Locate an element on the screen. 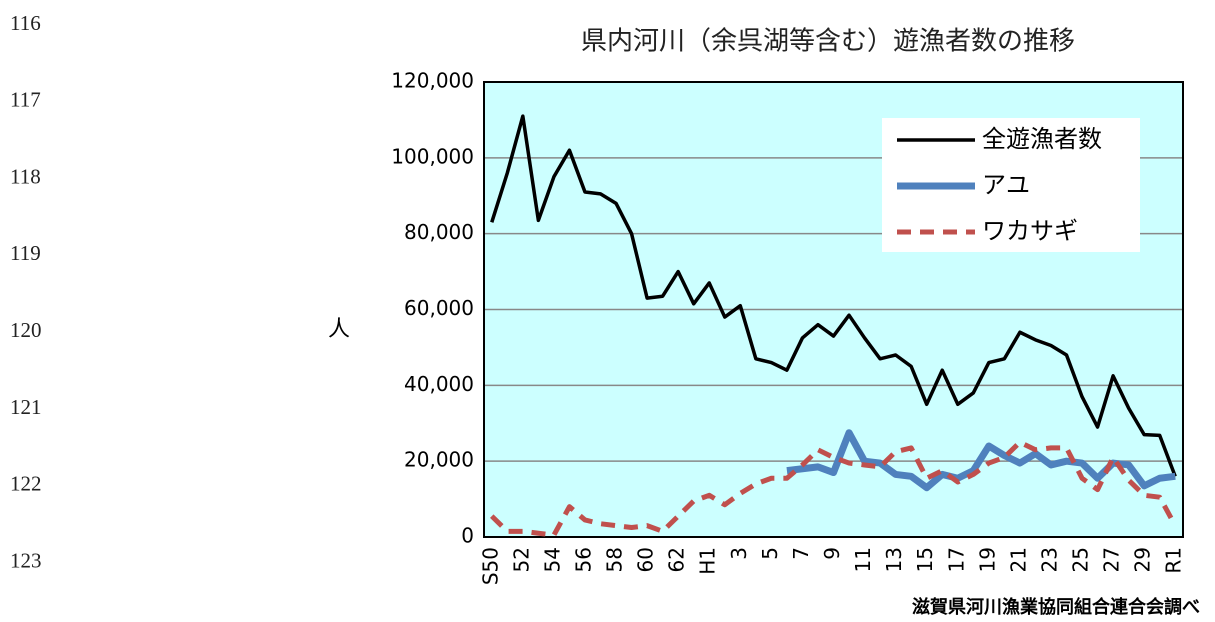  x-tick-label: 52 is located at coordinates (521, 559).